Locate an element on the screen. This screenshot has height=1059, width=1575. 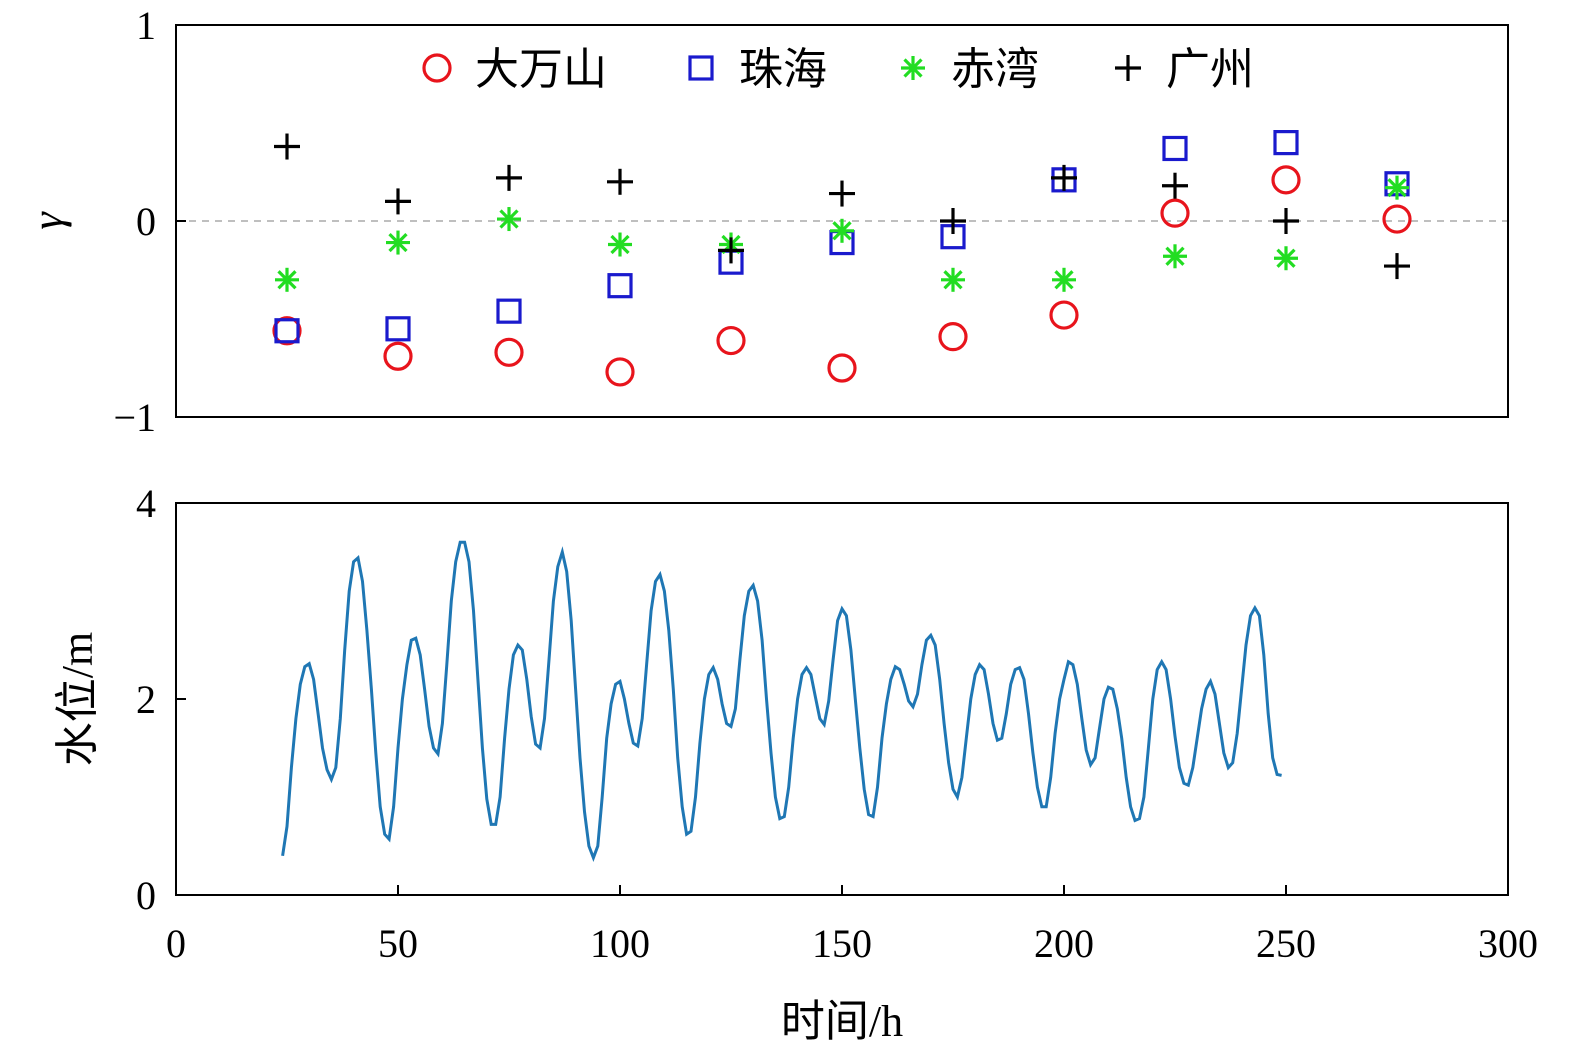
gamma-y-ticks: −1 0 1 is located at coordinates (149, 221).